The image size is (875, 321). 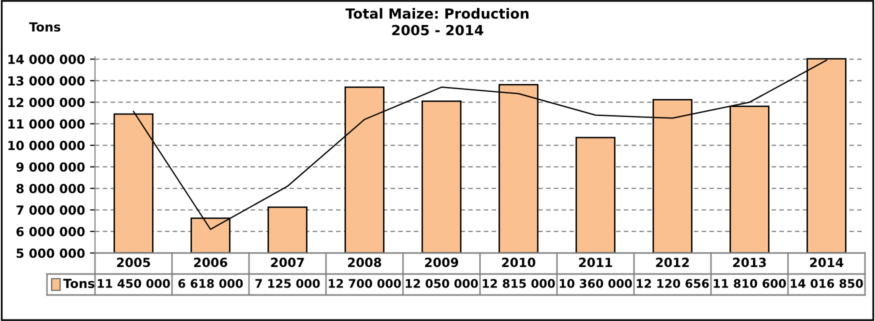 I want to click on y-tick-label: 8 000 000, so click(x=50, y=189).